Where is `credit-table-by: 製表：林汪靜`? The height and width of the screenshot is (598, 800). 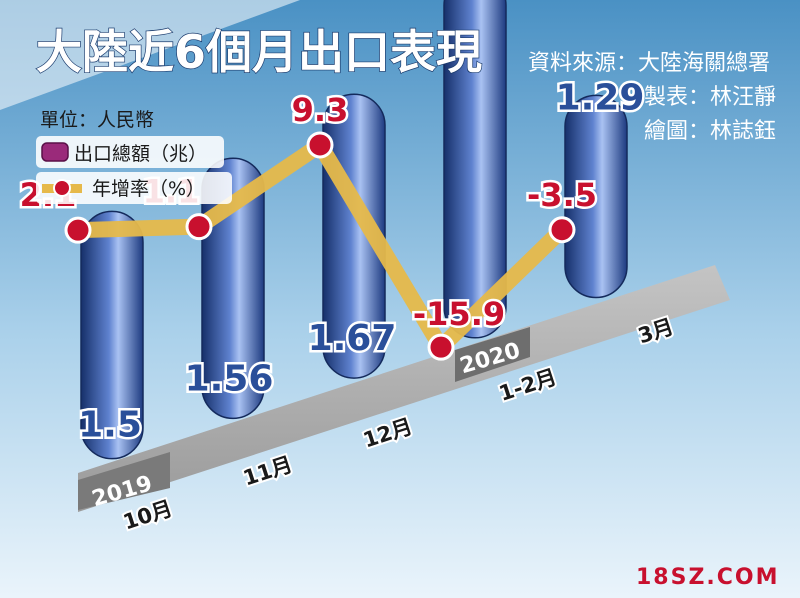 credit-table-by: 製表：林汪靜 is located at coordinates (710, 97).